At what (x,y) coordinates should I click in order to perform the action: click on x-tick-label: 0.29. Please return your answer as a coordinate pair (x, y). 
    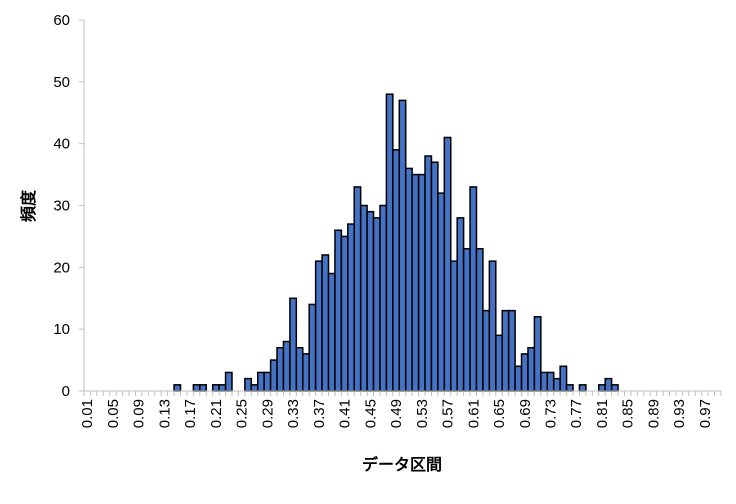
    Looking at the image, I should click on (267, 413).